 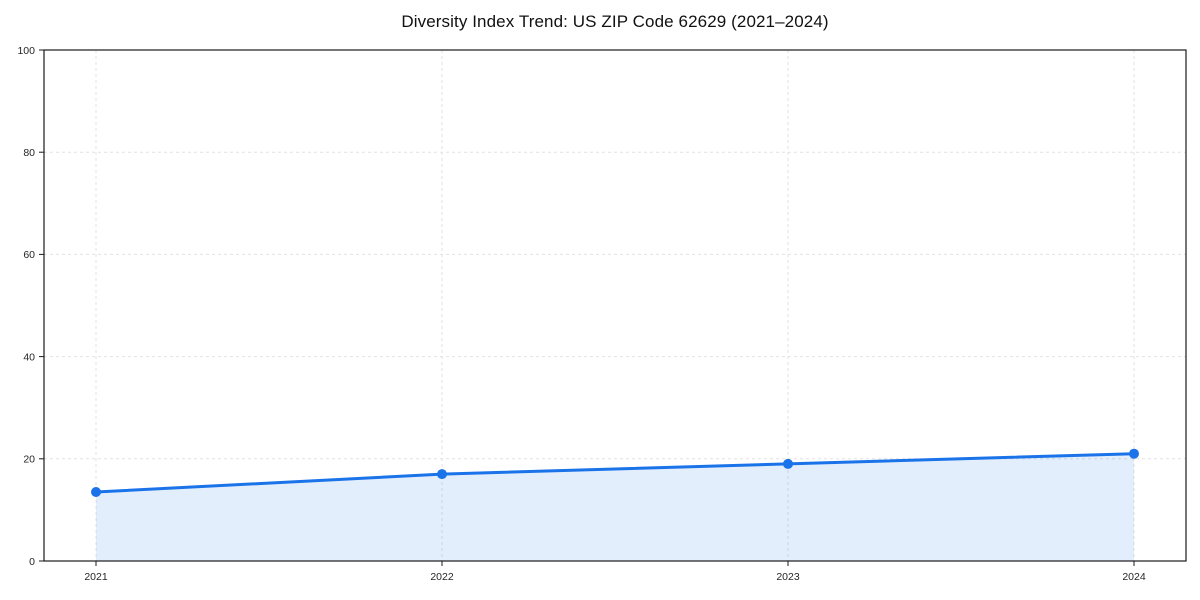 I want to click on y-tick-label: 20, so click(x=29, y=460).